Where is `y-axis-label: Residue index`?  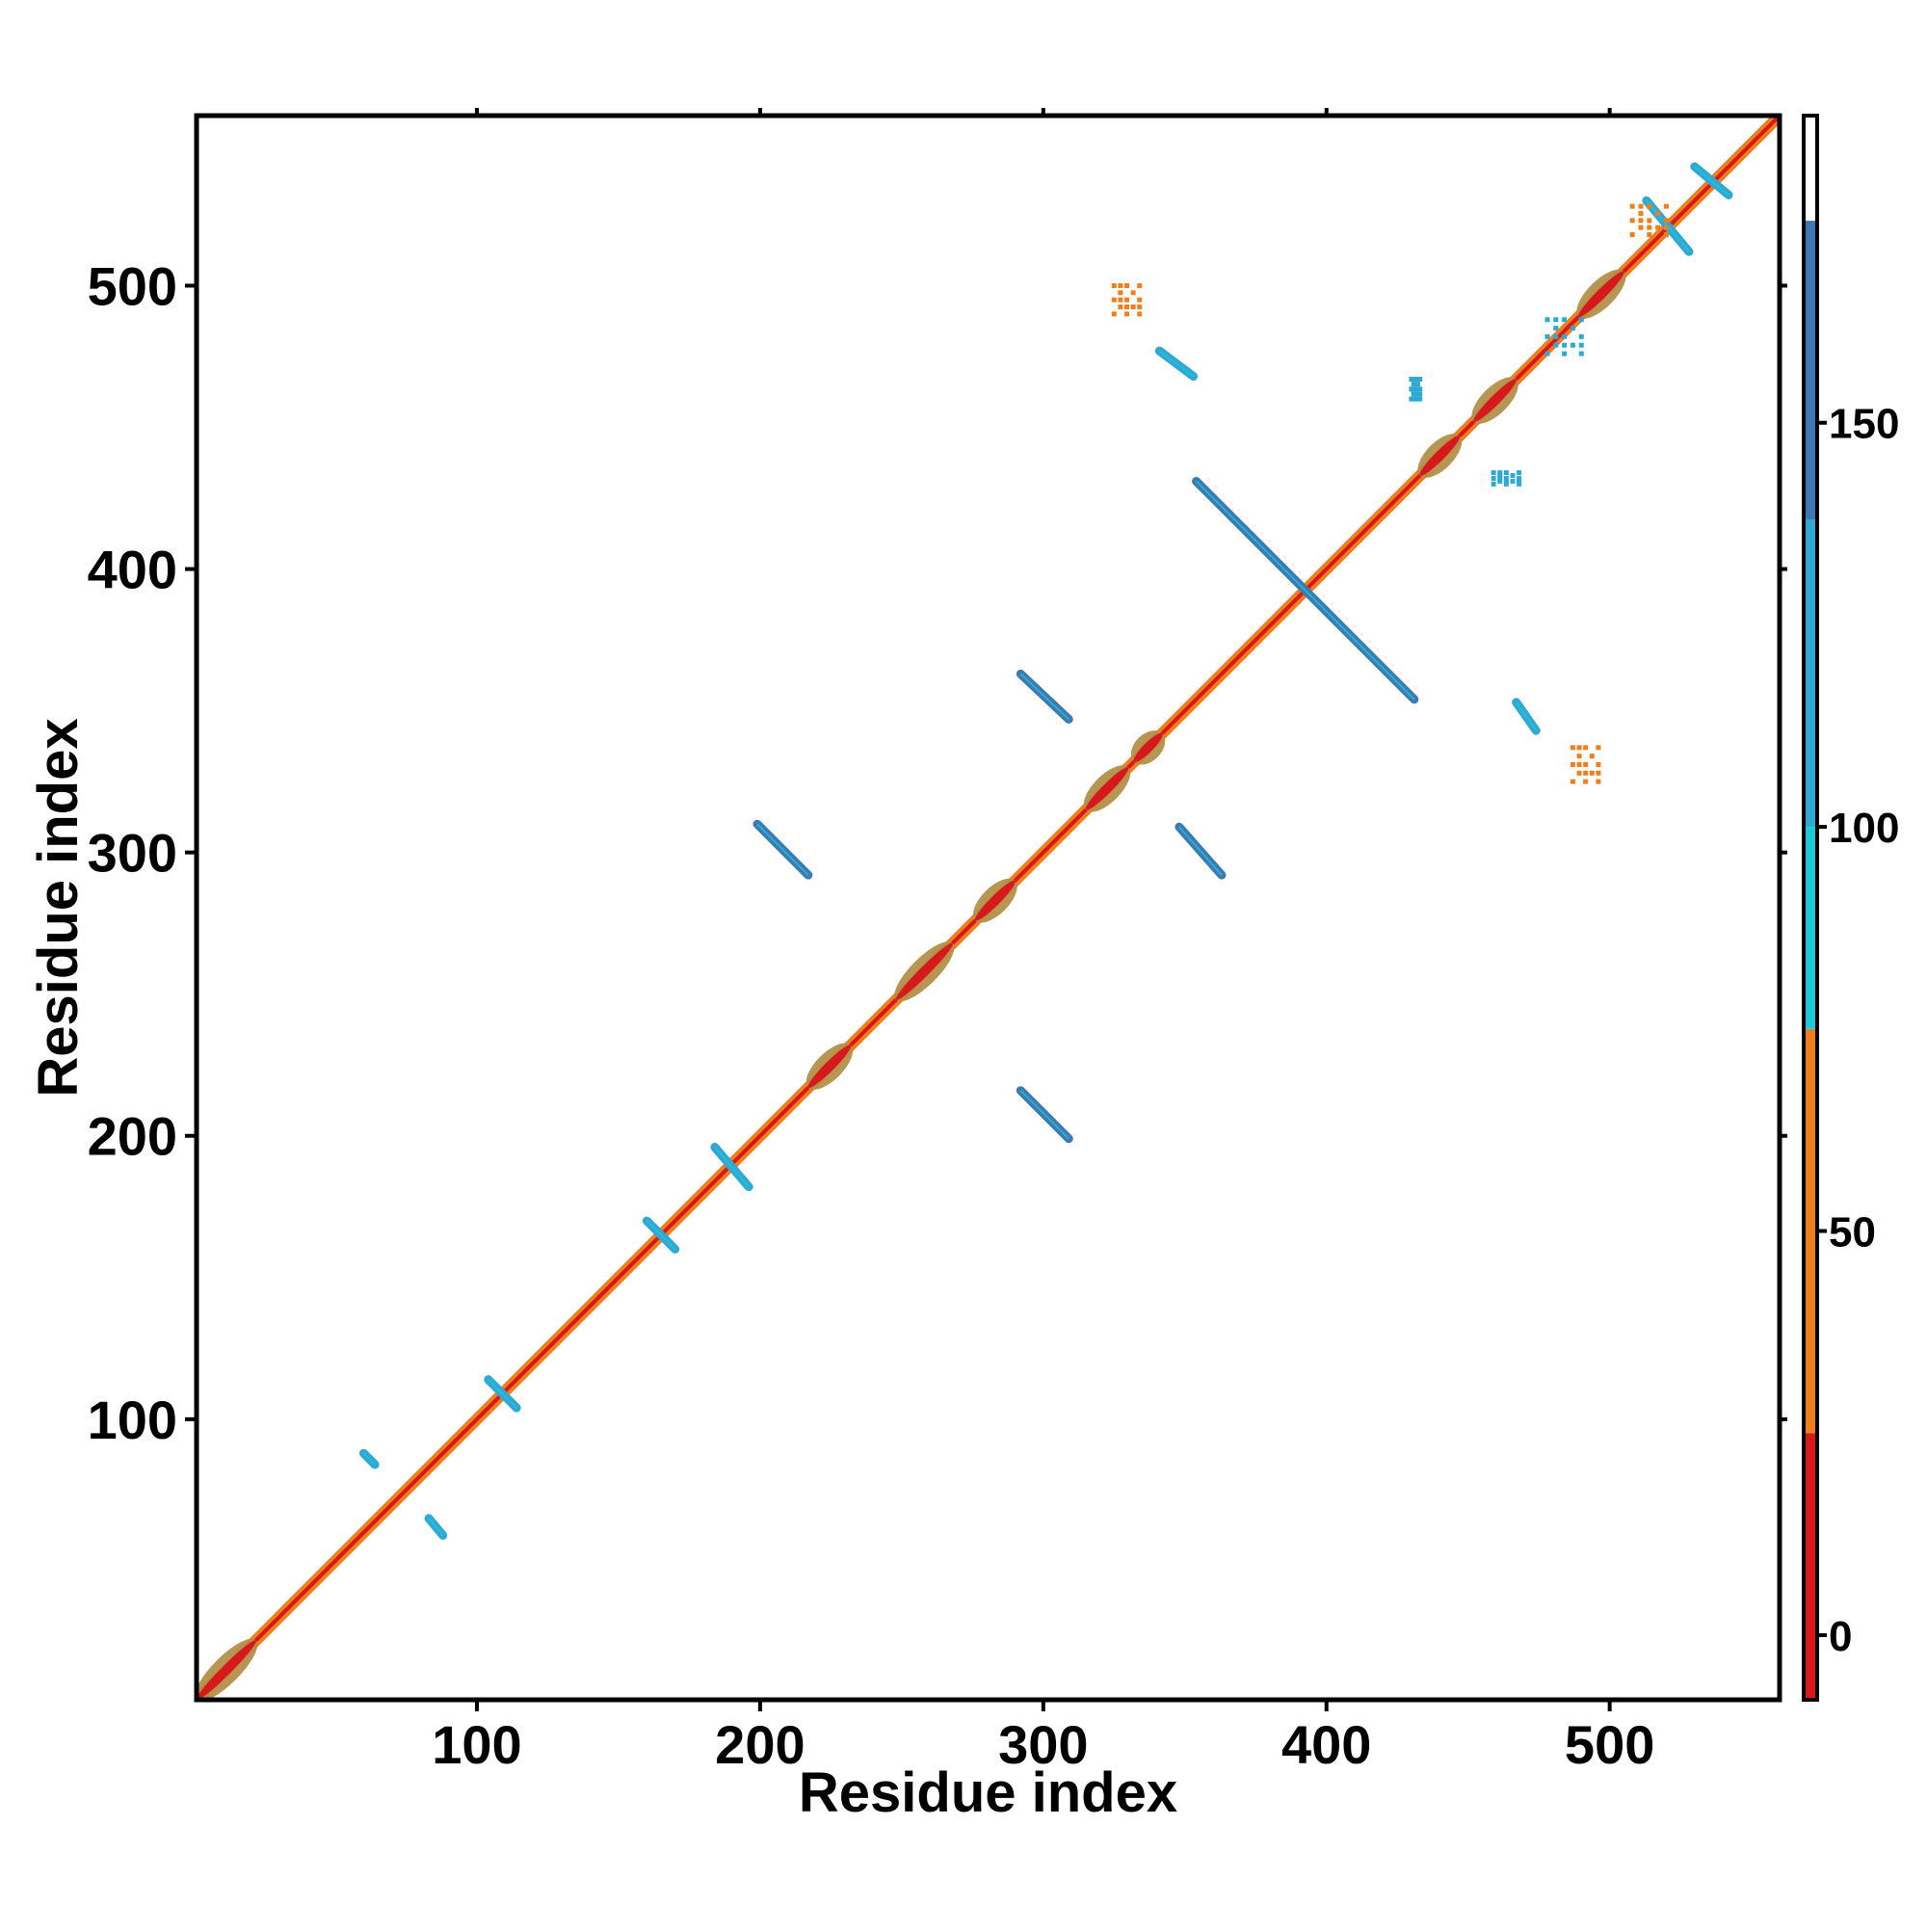
y-axis-label: Residue index is located at coordinates (58, 907).